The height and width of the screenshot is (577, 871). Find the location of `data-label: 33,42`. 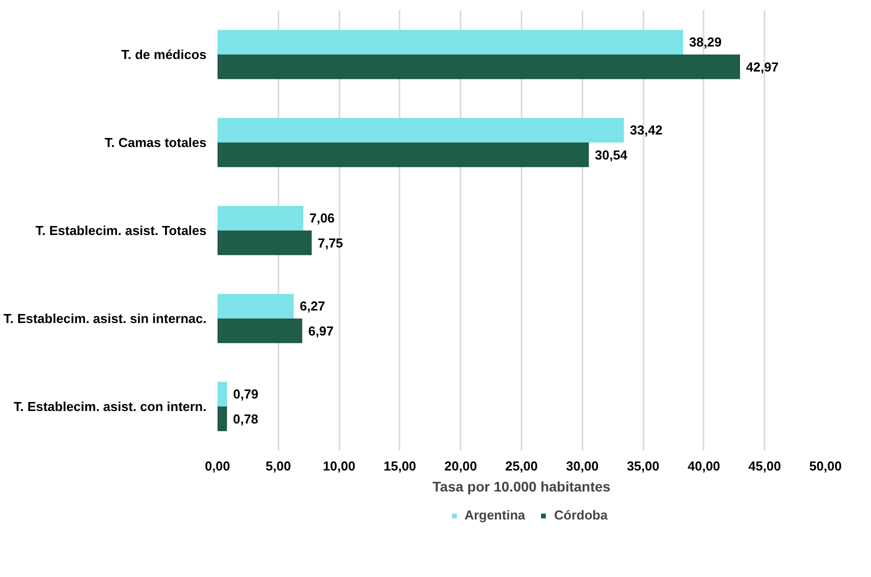

data-label: 33,42 is located at coordinates (646, 130).